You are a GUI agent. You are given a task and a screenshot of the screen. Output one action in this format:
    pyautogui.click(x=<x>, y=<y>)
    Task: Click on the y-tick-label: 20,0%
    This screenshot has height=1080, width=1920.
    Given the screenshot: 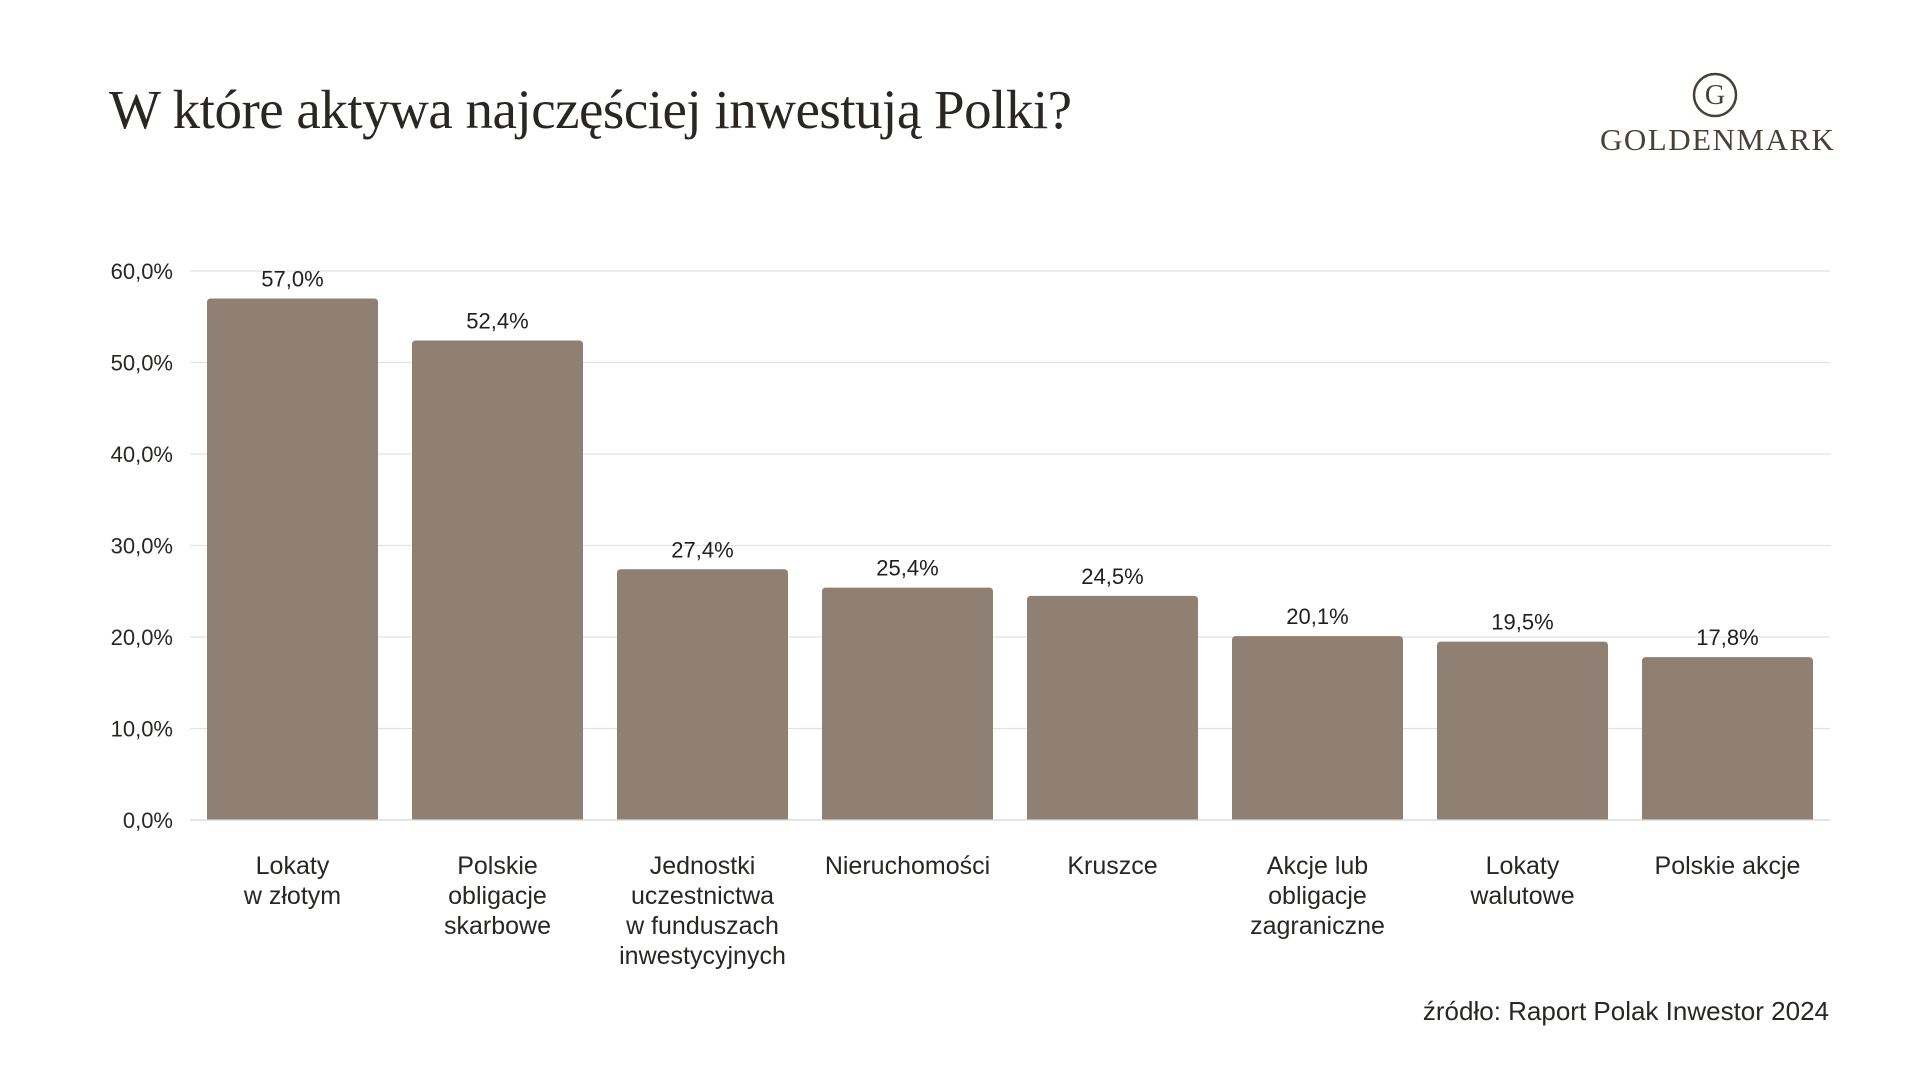 What is the action you would take?
    pyautogui.click(x=142, y=637)
    